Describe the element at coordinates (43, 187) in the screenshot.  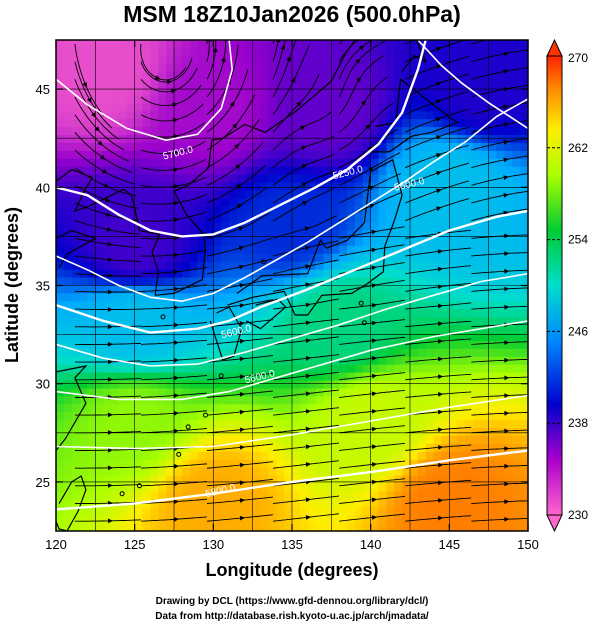
I see `y-tick-label: 40` at that location.